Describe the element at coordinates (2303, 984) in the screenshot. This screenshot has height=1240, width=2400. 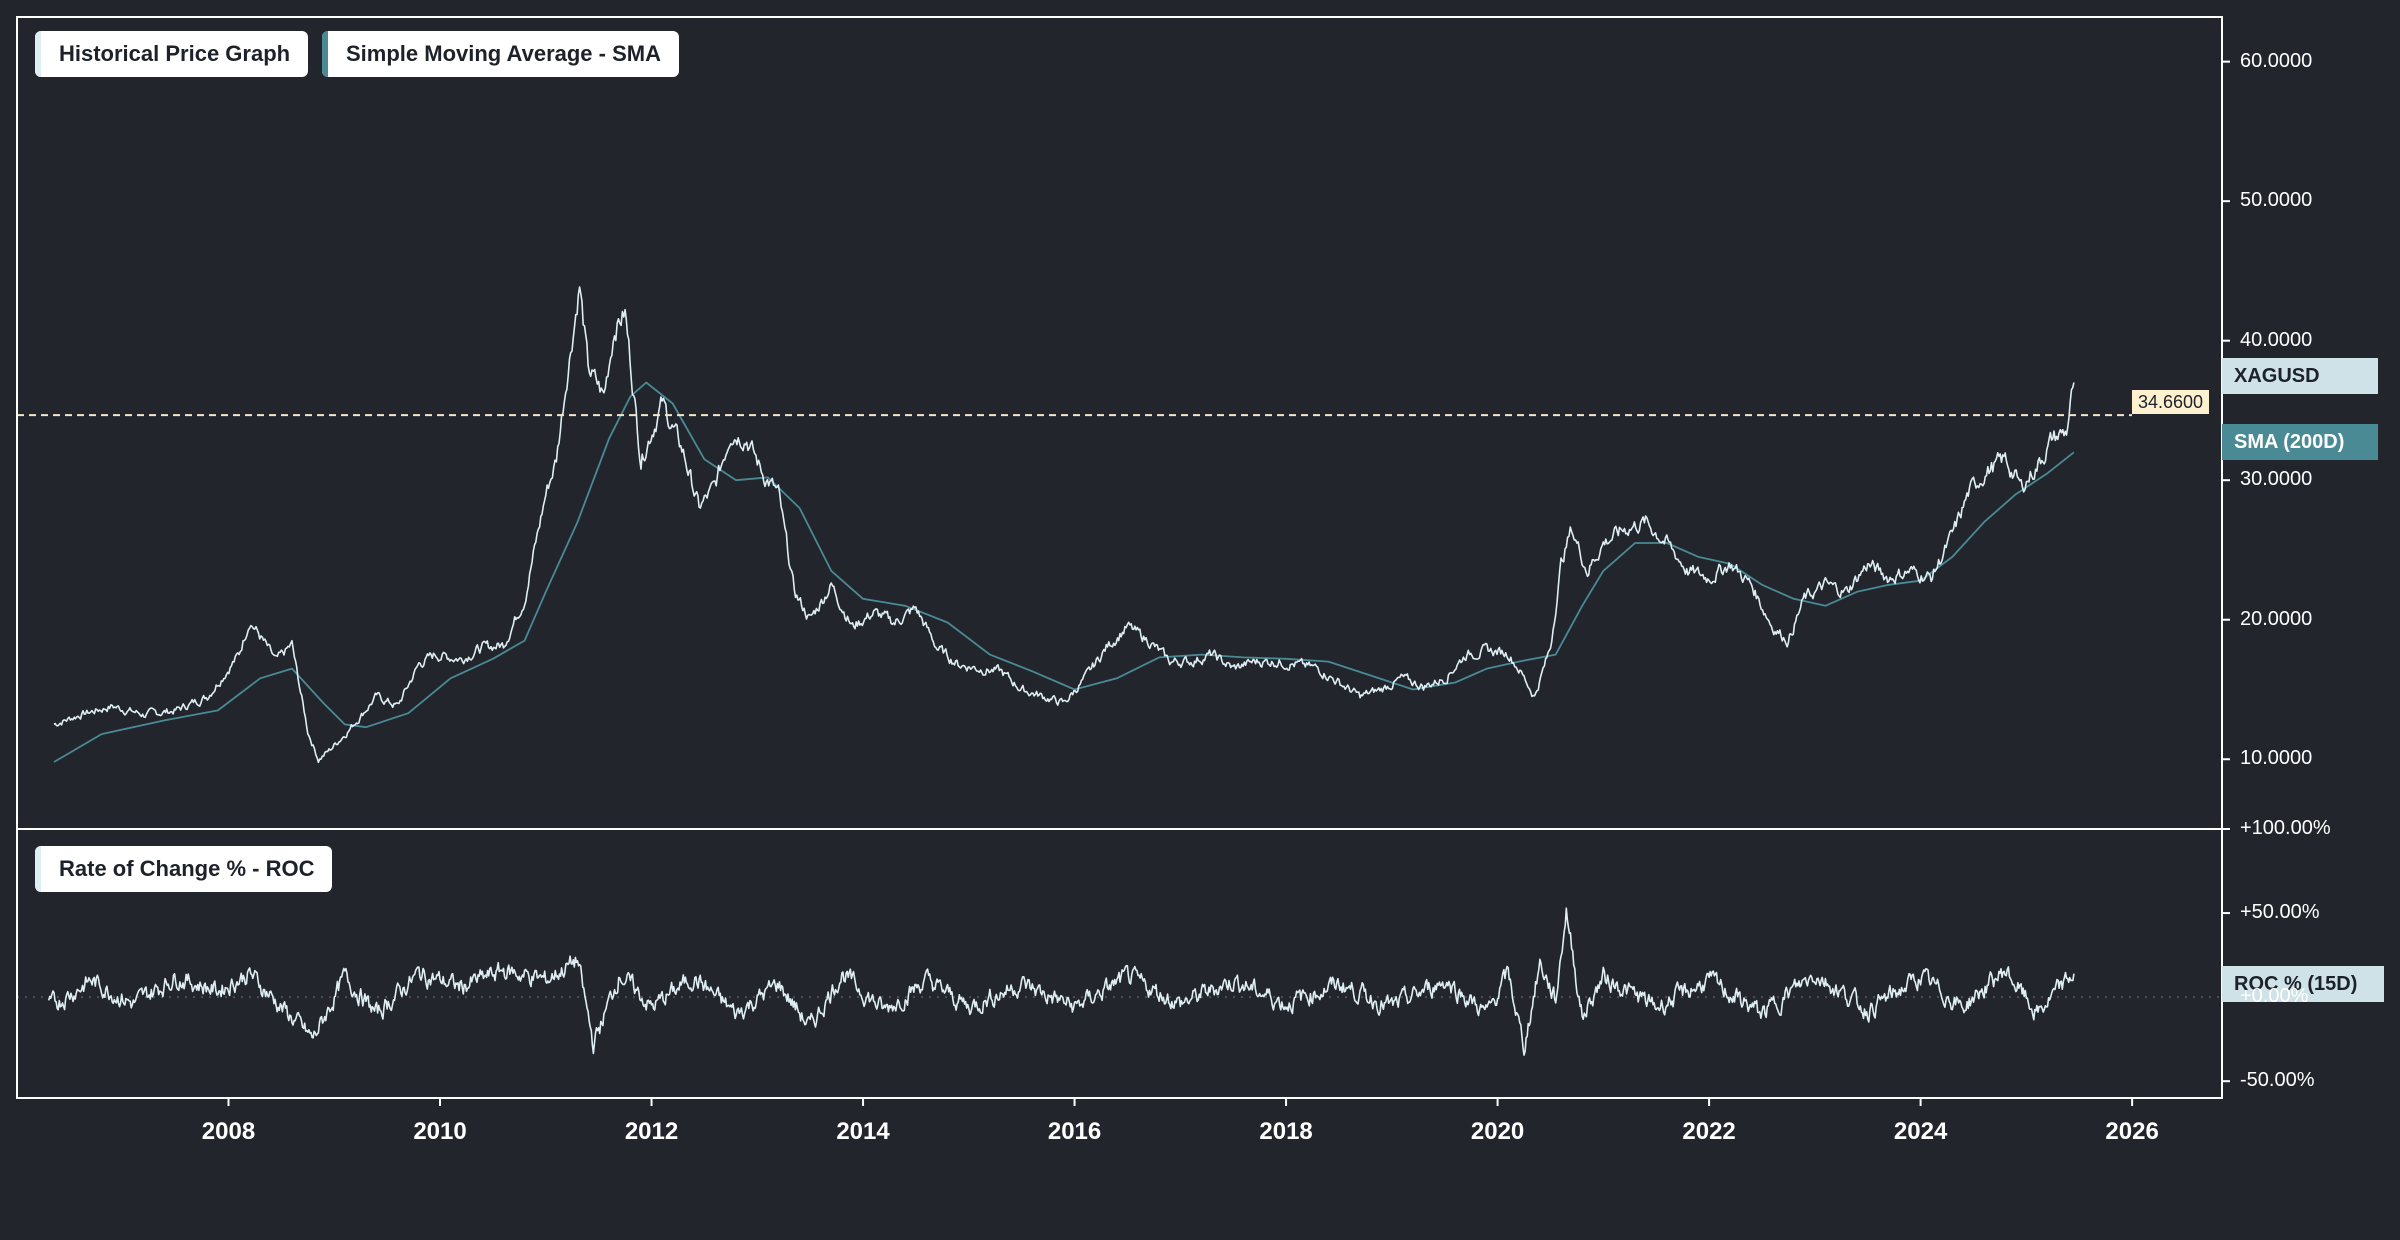
I see `roc-tag: ROC % (15D)` at that location.